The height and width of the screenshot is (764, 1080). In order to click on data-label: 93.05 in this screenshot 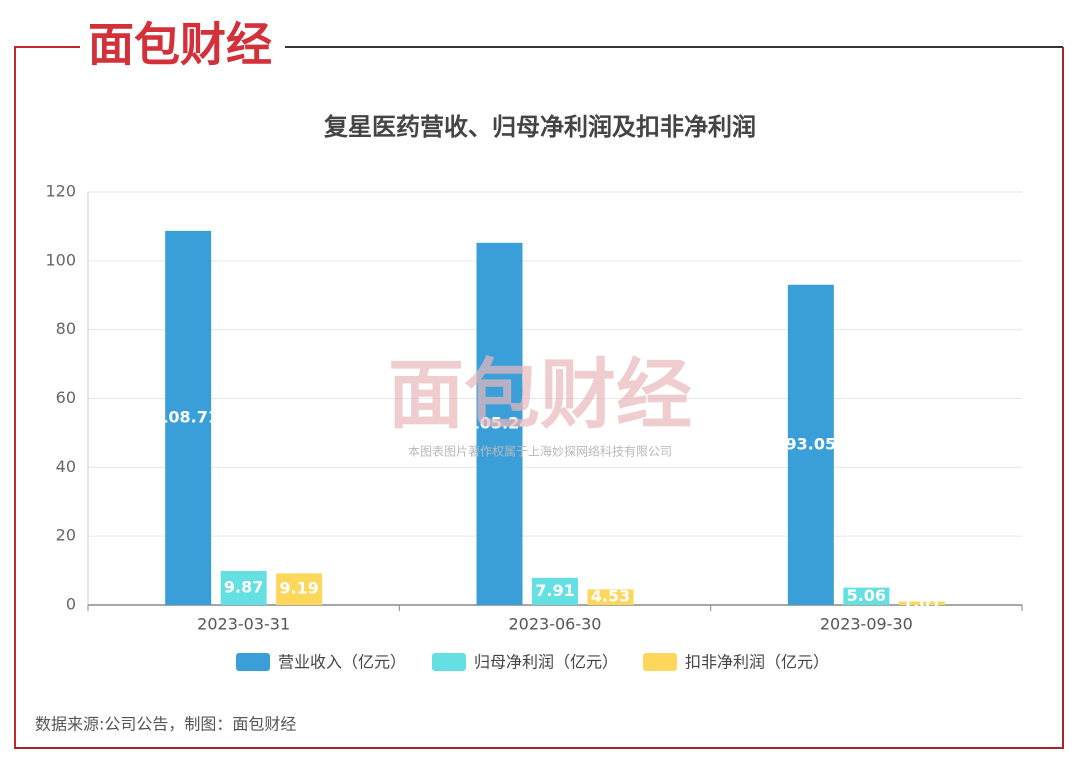, I will do `click(811, 443)`.